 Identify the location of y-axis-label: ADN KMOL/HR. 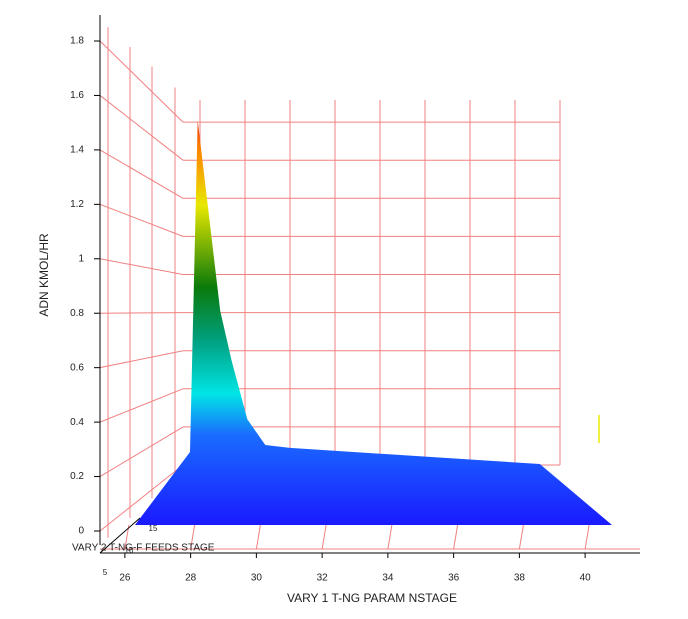
(44, 275).